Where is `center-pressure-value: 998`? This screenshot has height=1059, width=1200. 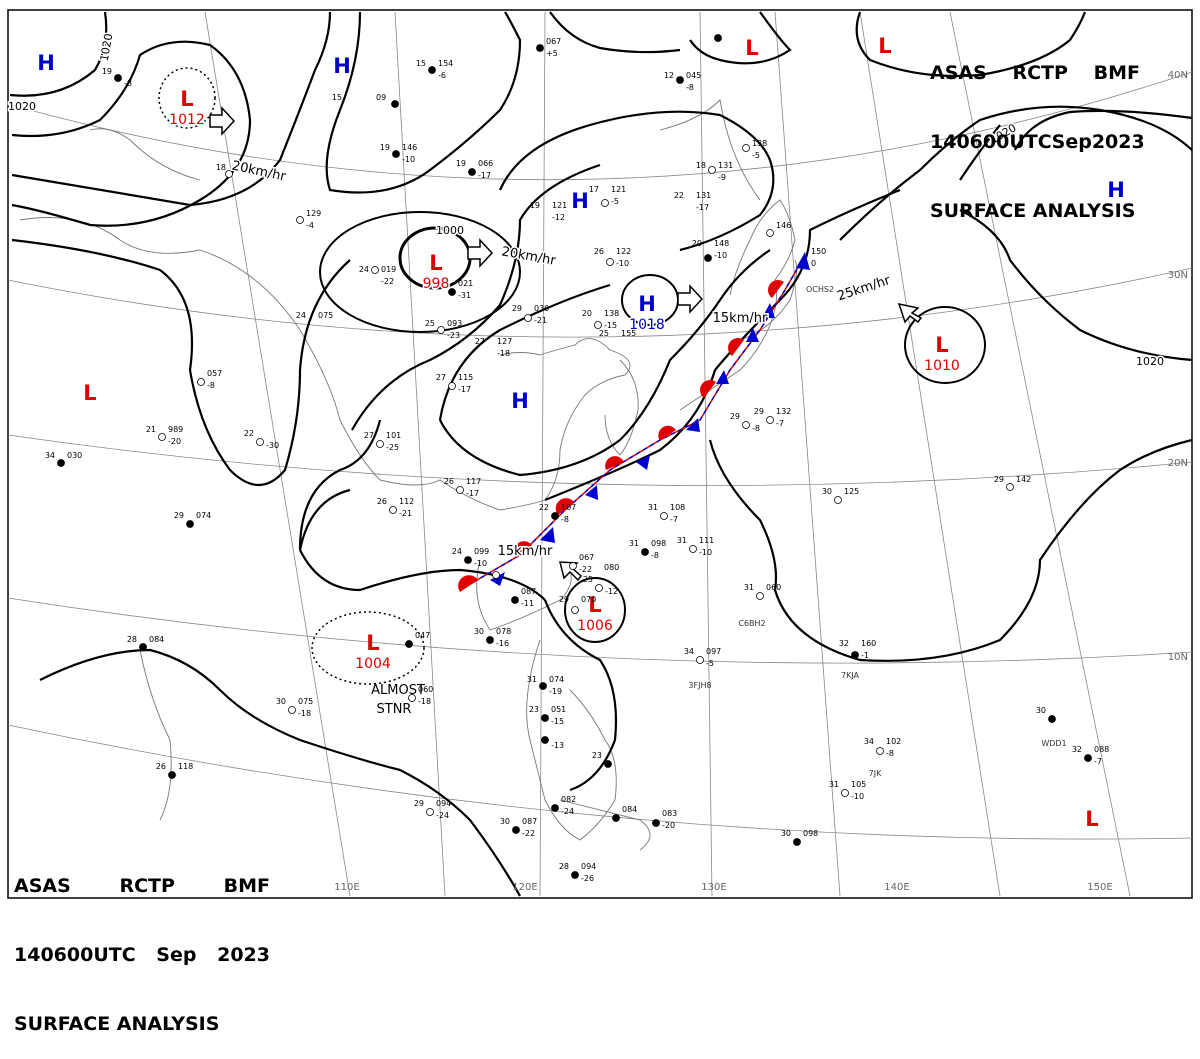
center-pressure-value: 998 is located at coordinates (436, 284).